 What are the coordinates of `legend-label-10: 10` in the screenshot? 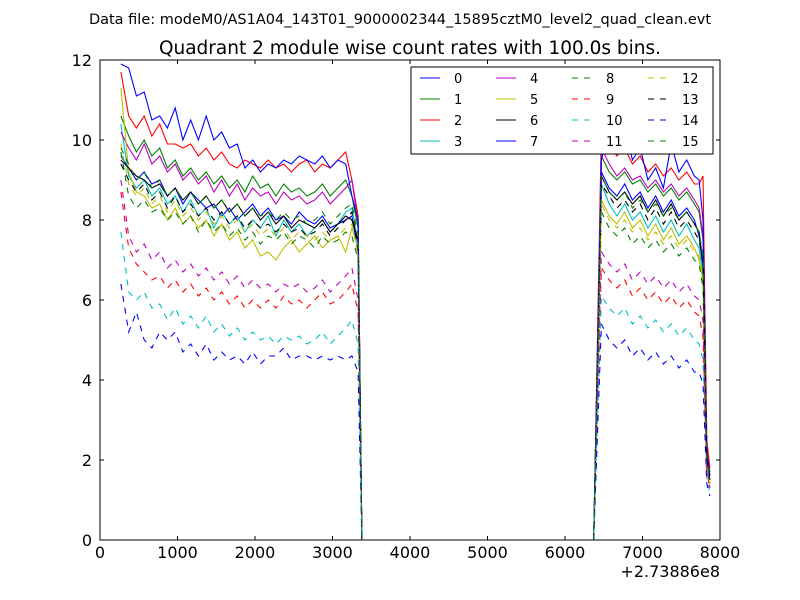 It's located at (614, 121).